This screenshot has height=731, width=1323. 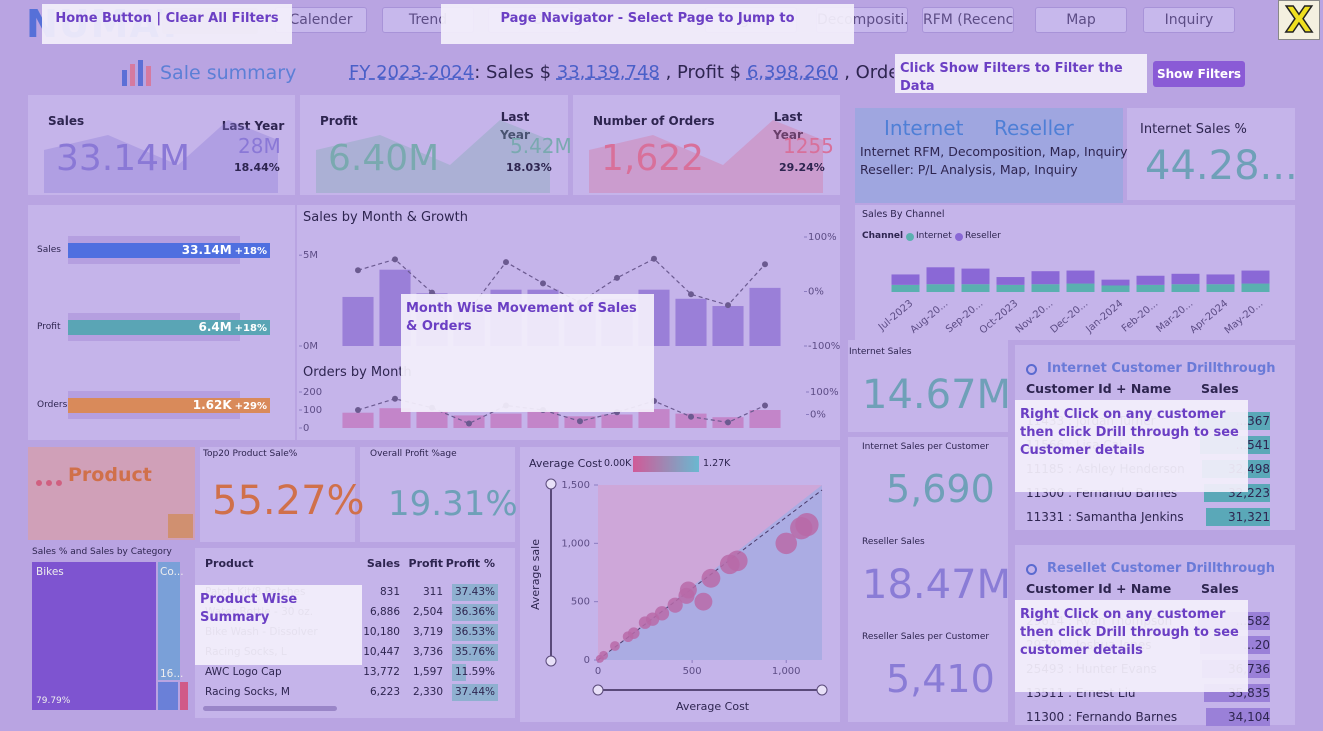 What do you see at coordinates (312, 410) in the screenshot?
I see `y-tick-label: 100` at bounding box center [312, 410].